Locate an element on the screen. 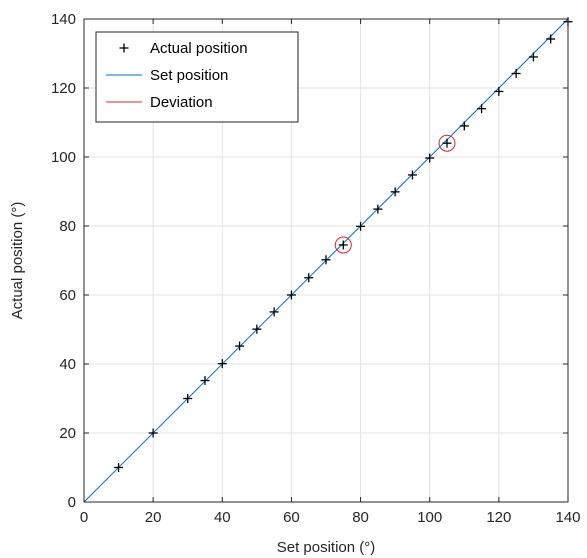 This screenshot has width=587, height=558. x-tick-label: 80 is located at coordinates (360, 517).